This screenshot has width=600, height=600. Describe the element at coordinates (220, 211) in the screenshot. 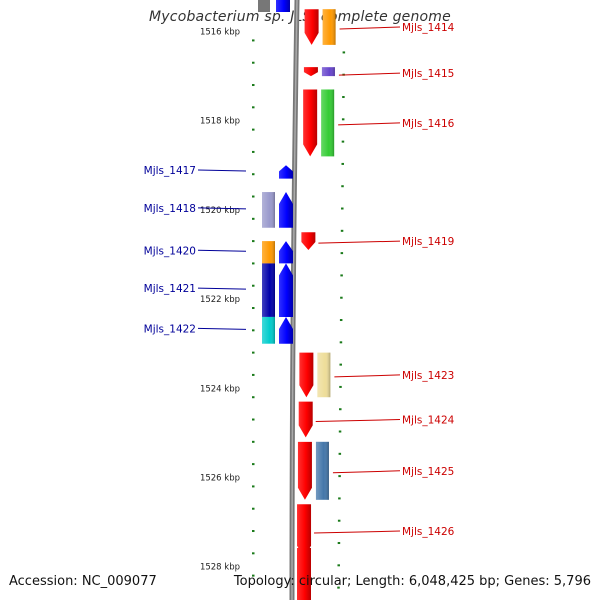

I see `ruler-label: 1520 kbp` at that location.